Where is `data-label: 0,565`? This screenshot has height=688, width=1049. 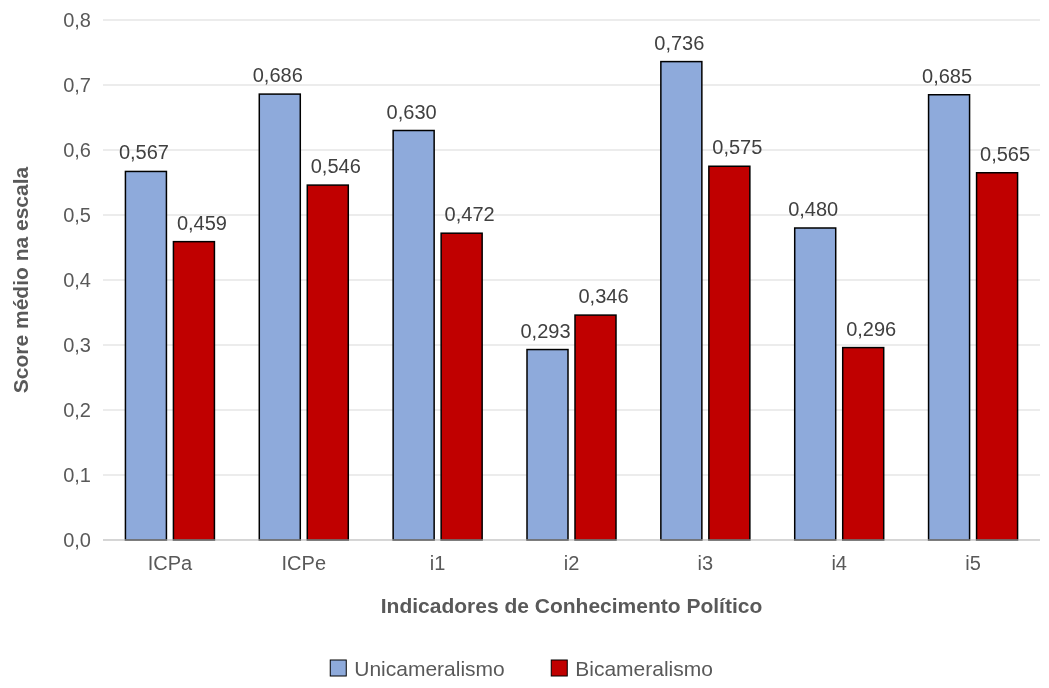 data-label: 0,565 is located at coordinates (1005, 153).